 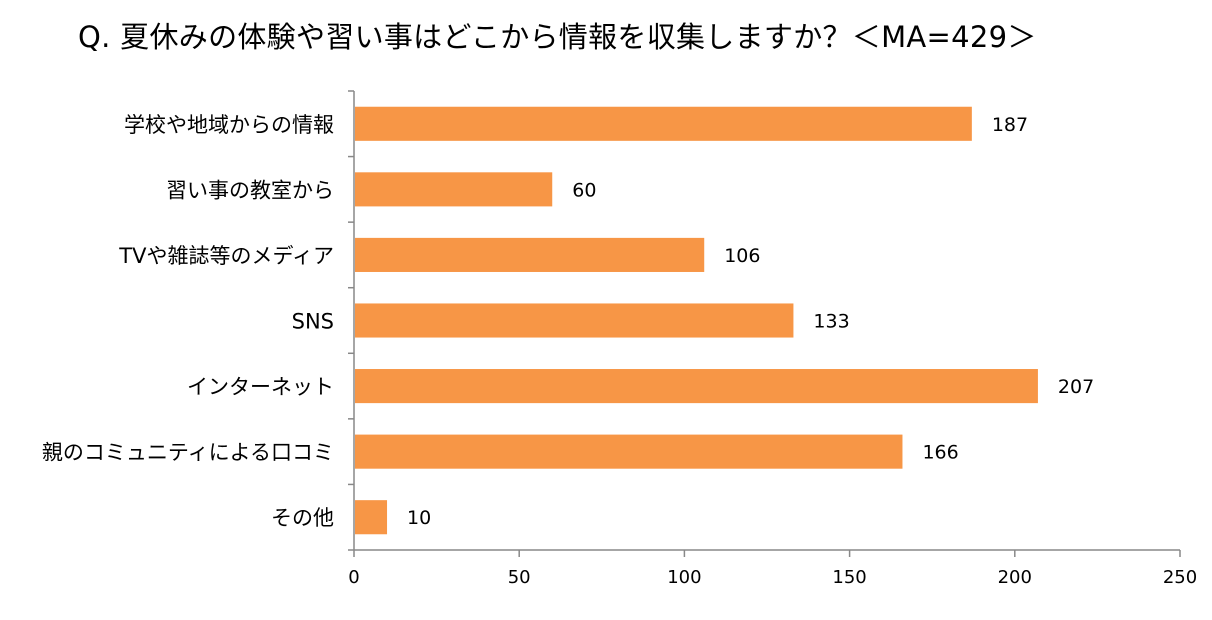 What do you see at coordinates (557, 37) in the screenshot?
I see `chart-title: Q. 夏休みの体験や習い事はどこから情報を収集しますか？＜MA=429＞` at bounding box center [557, 37].